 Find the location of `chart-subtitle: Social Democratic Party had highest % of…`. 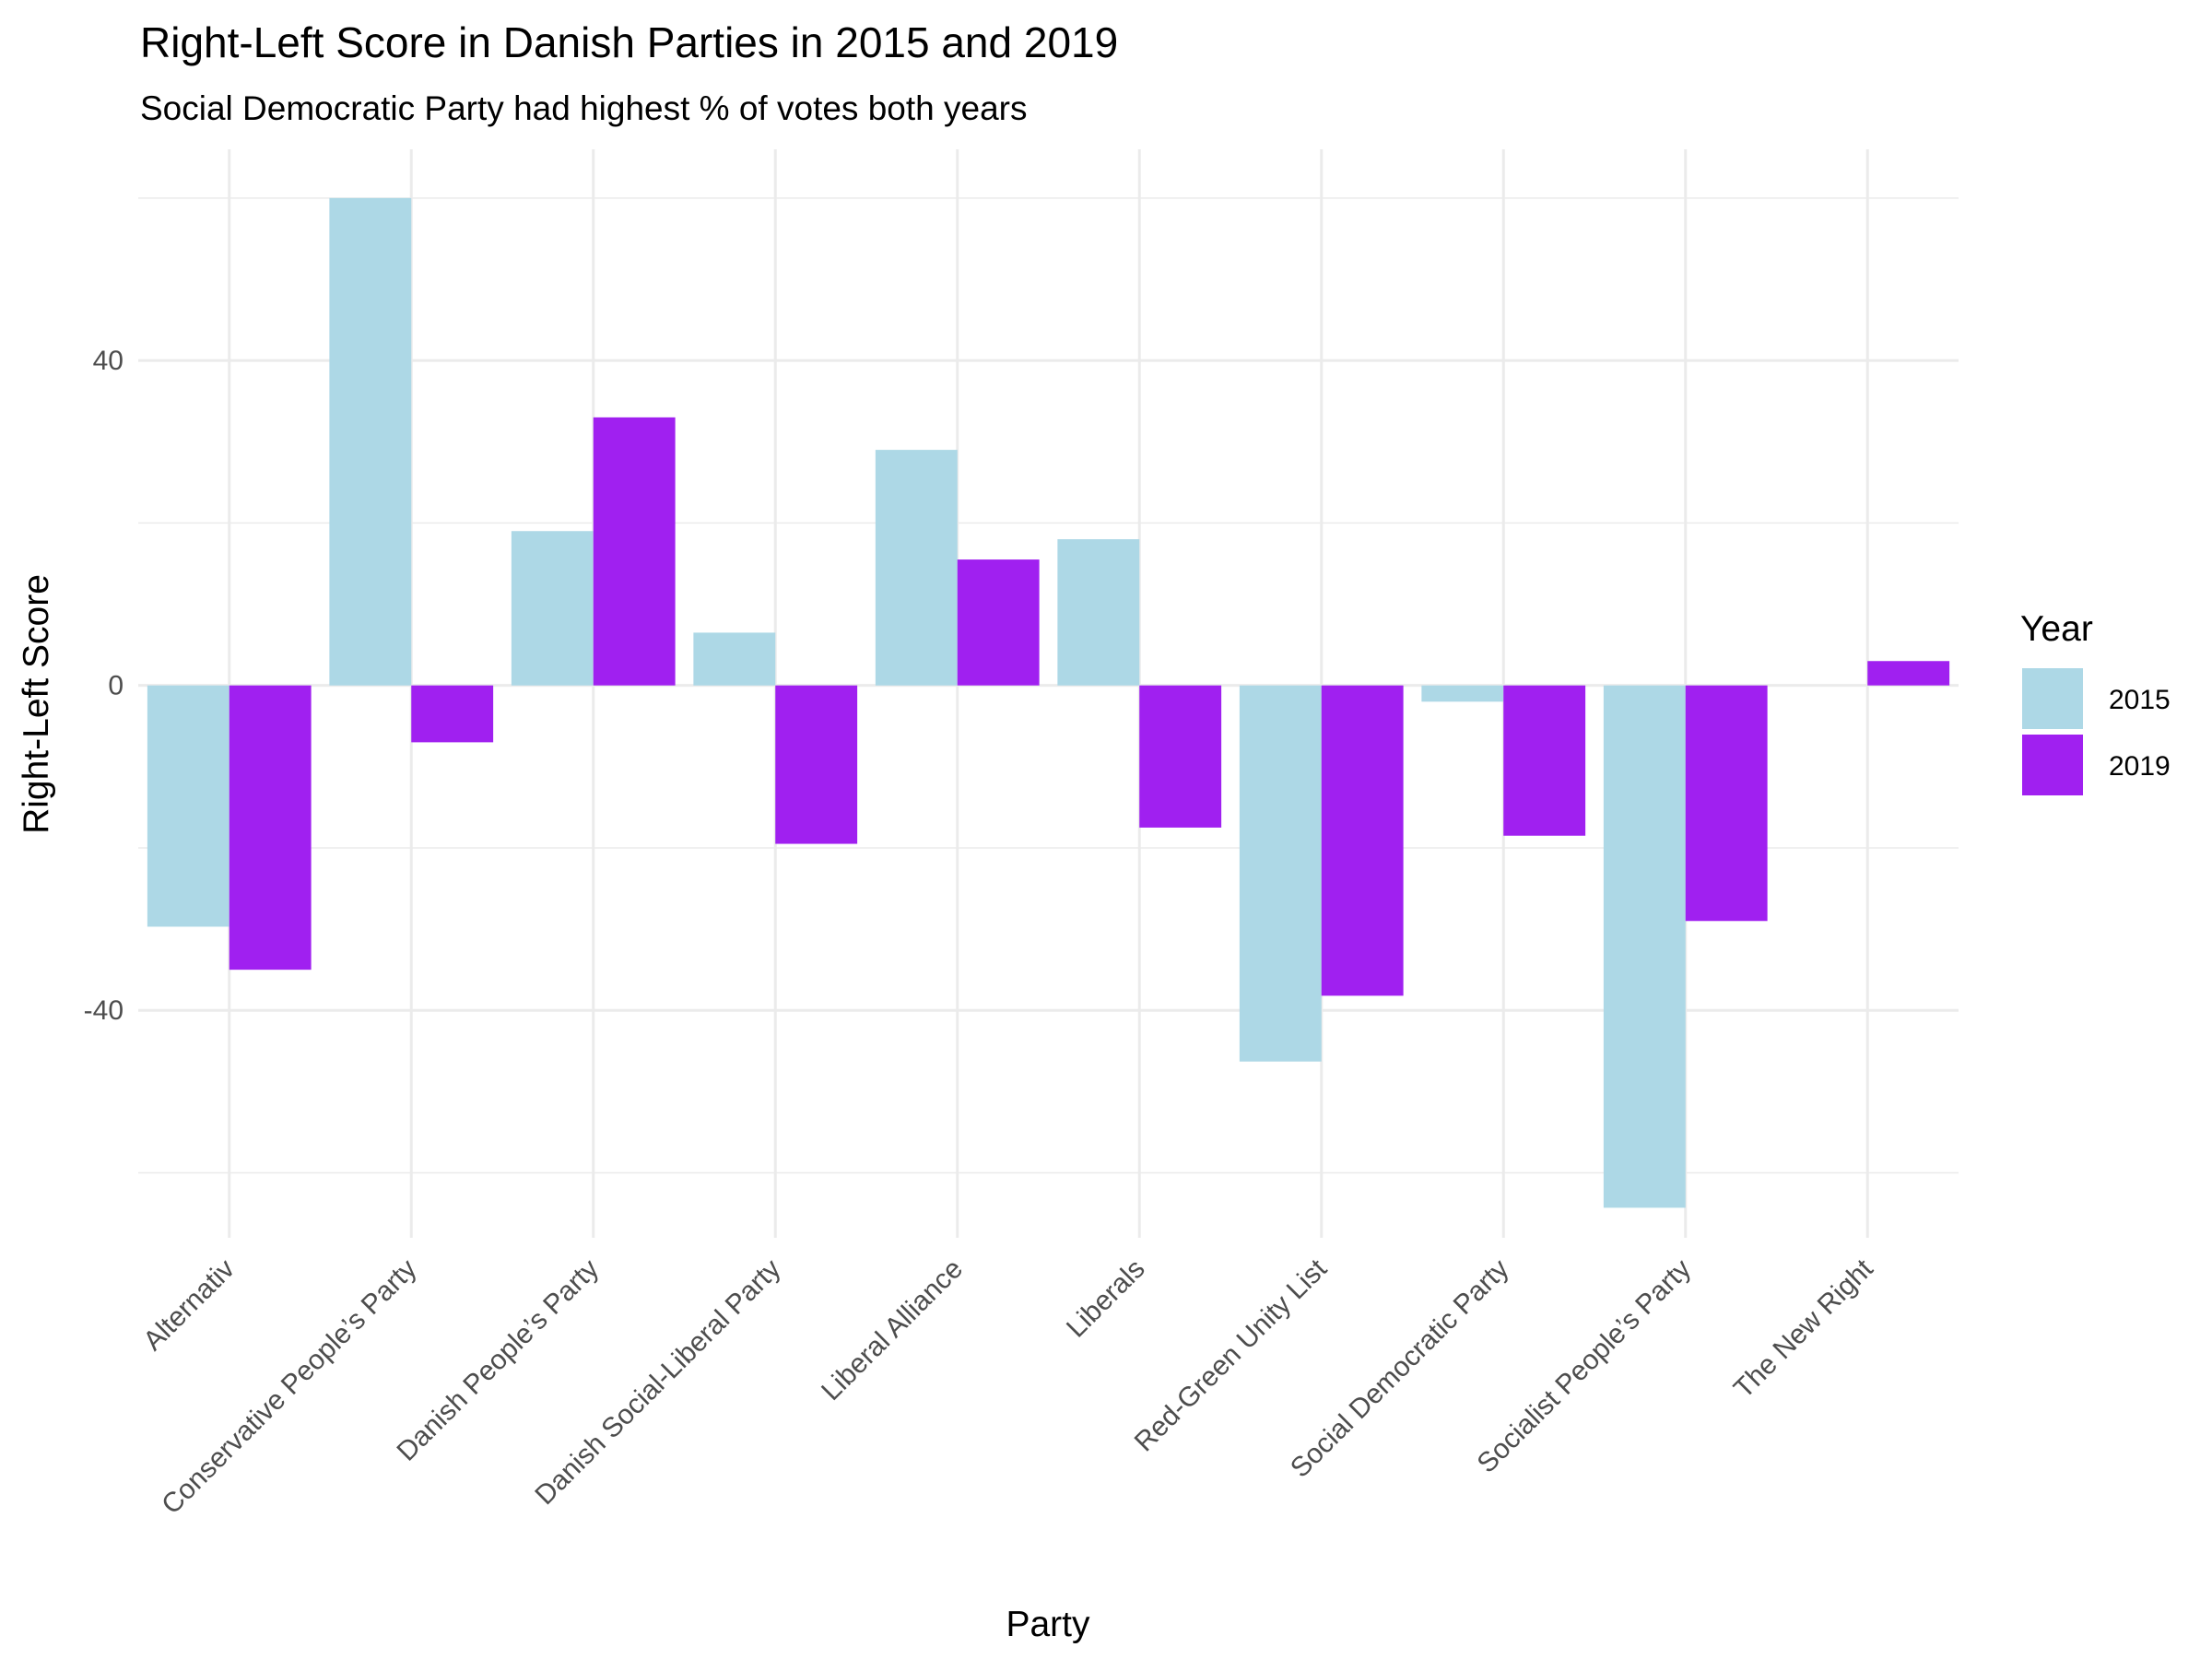

chart-subtitle: Social Democratic Party had highest % of… is located at coordinates (583, 108).